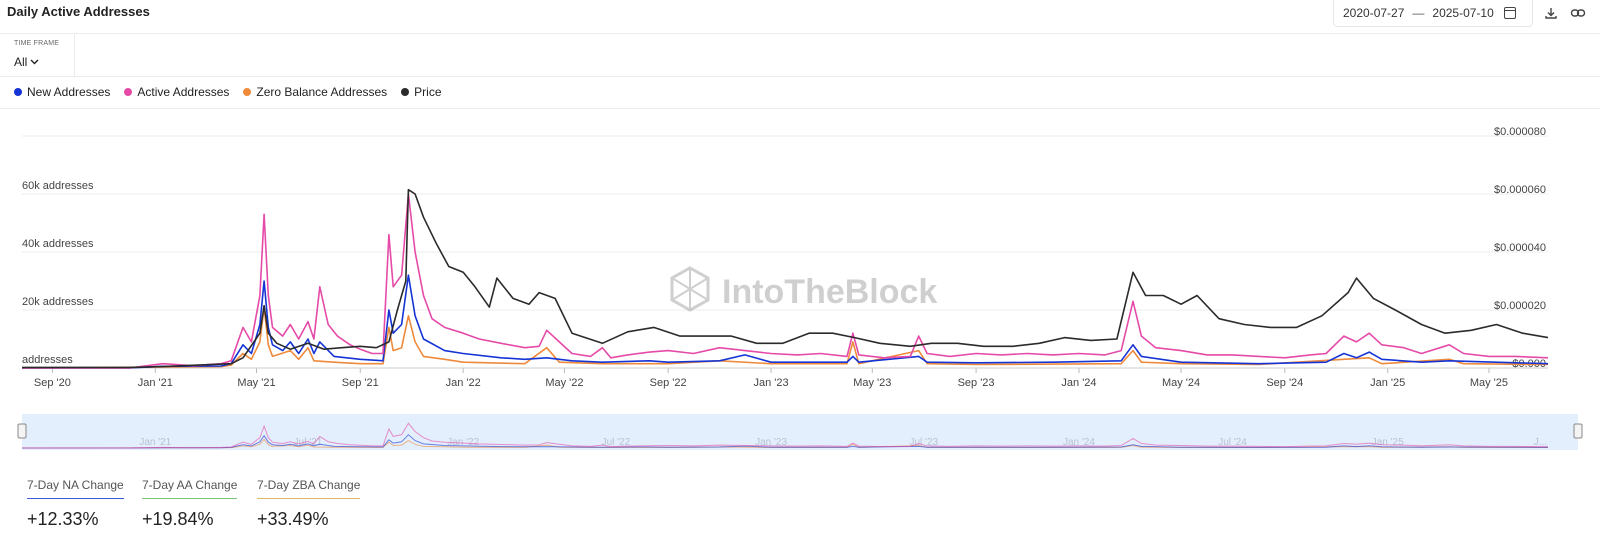  What do you see at coordinates (976, 383) in the screenshot?
I see `x-tick-label: Sep '23` at bounding box center [976, 383].